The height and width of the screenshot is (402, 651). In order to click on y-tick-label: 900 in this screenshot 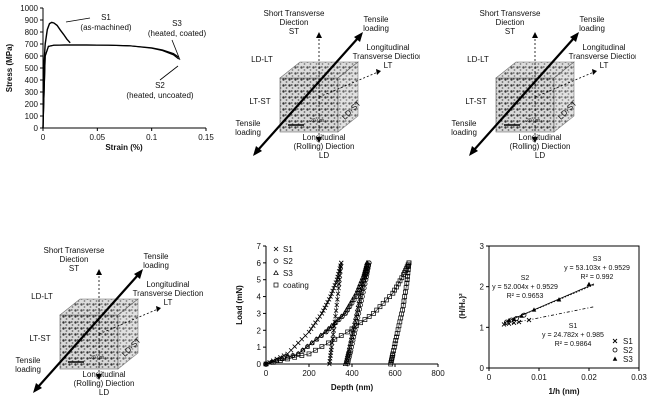, I will do `click(32, 20)`.